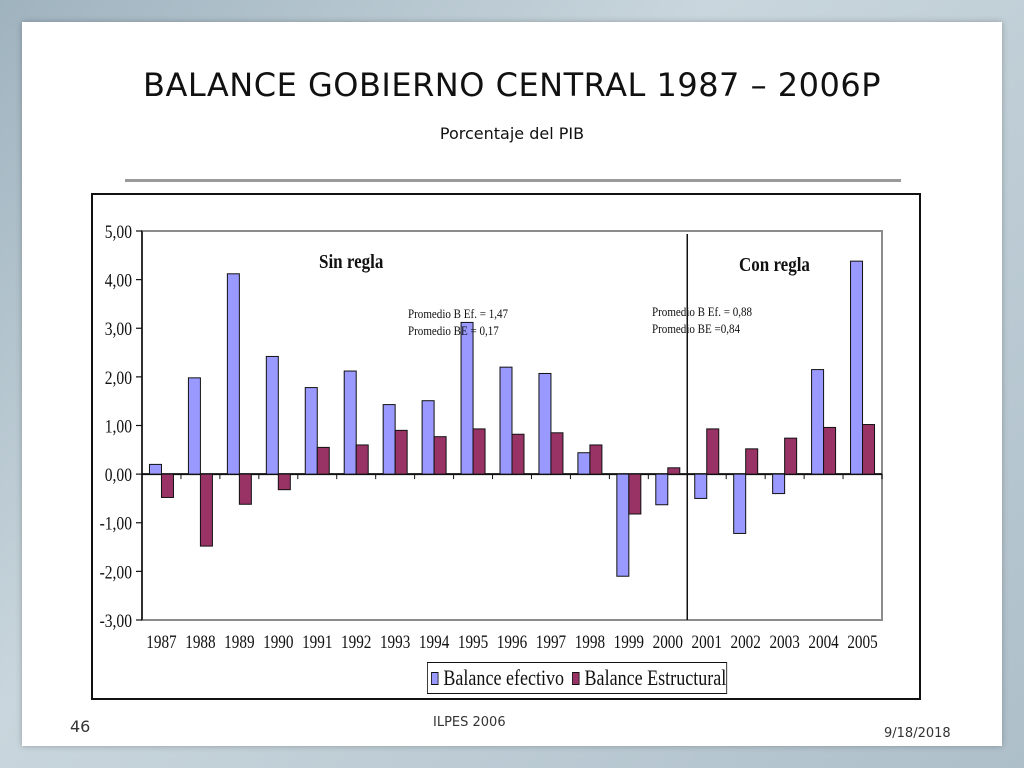 This screenshot has width=1024, height=768. Describe the element at coordinates (458, 313) in the screenshot. I see `avg-left-line-1: Promedio B Ef. = 1,47` at that location.